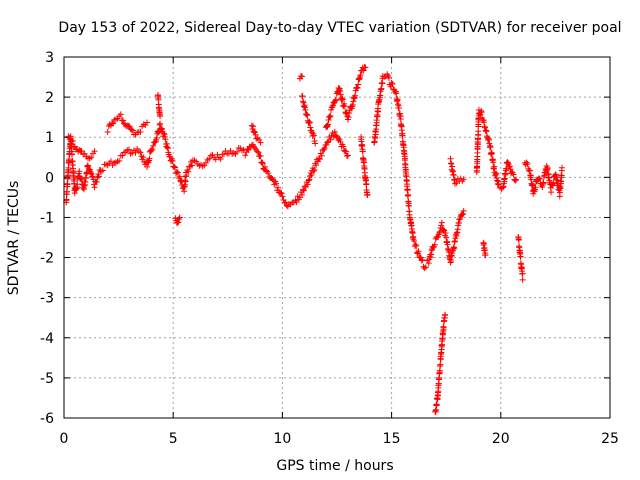 This screenshot has height=480, width=640. I want to click on y-tick-label: 1, so click(49, 138).